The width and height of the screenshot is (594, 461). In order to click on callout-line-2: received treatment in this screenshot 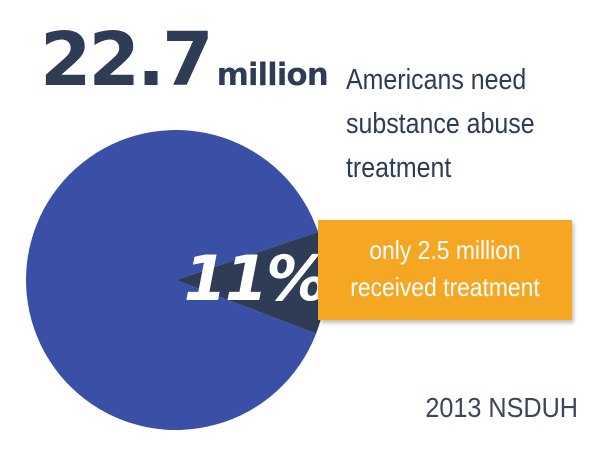, I will do `click(445, 287)`.